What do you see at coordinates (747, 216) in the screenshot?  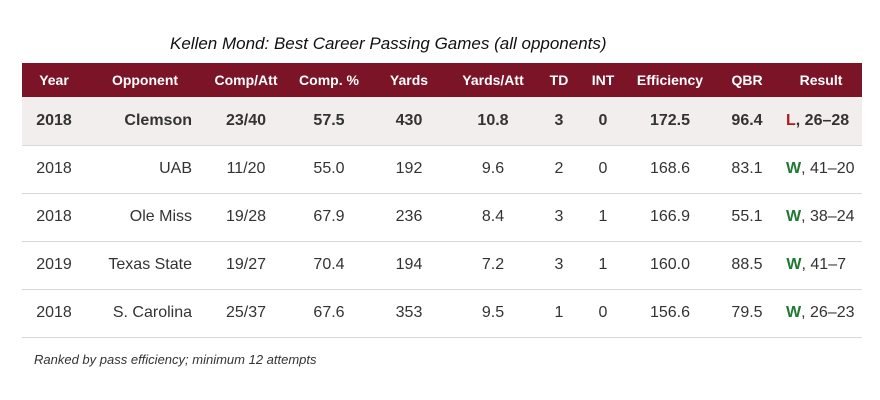 I see `cell-qbr: 55.1` at bounding box center [747, 216].